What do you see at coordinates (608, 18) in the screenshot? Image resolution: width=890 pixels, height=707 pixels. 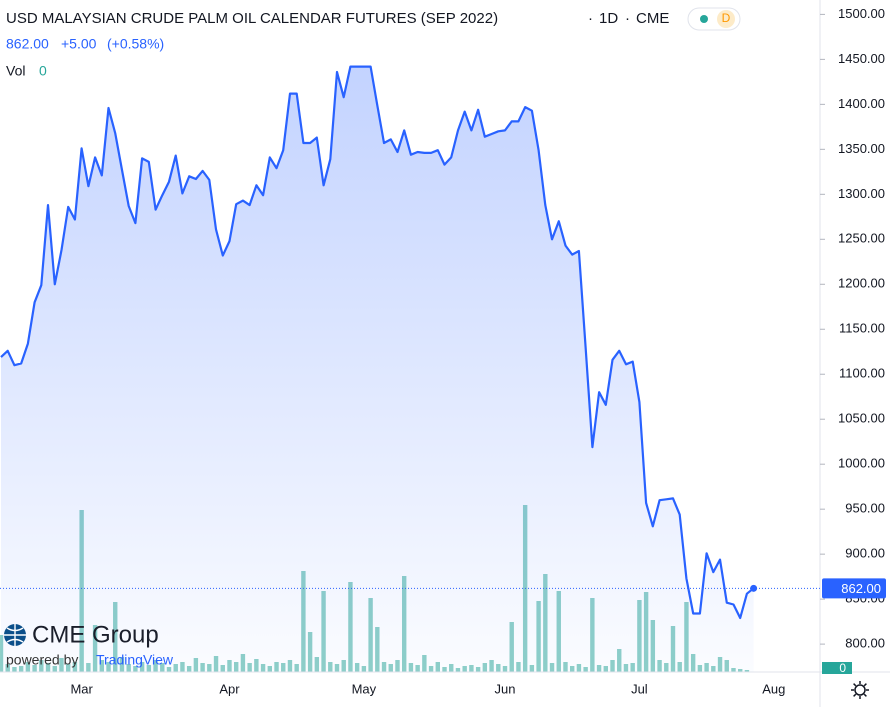 I see `interval: 1D` at bounding box center [608, 18].